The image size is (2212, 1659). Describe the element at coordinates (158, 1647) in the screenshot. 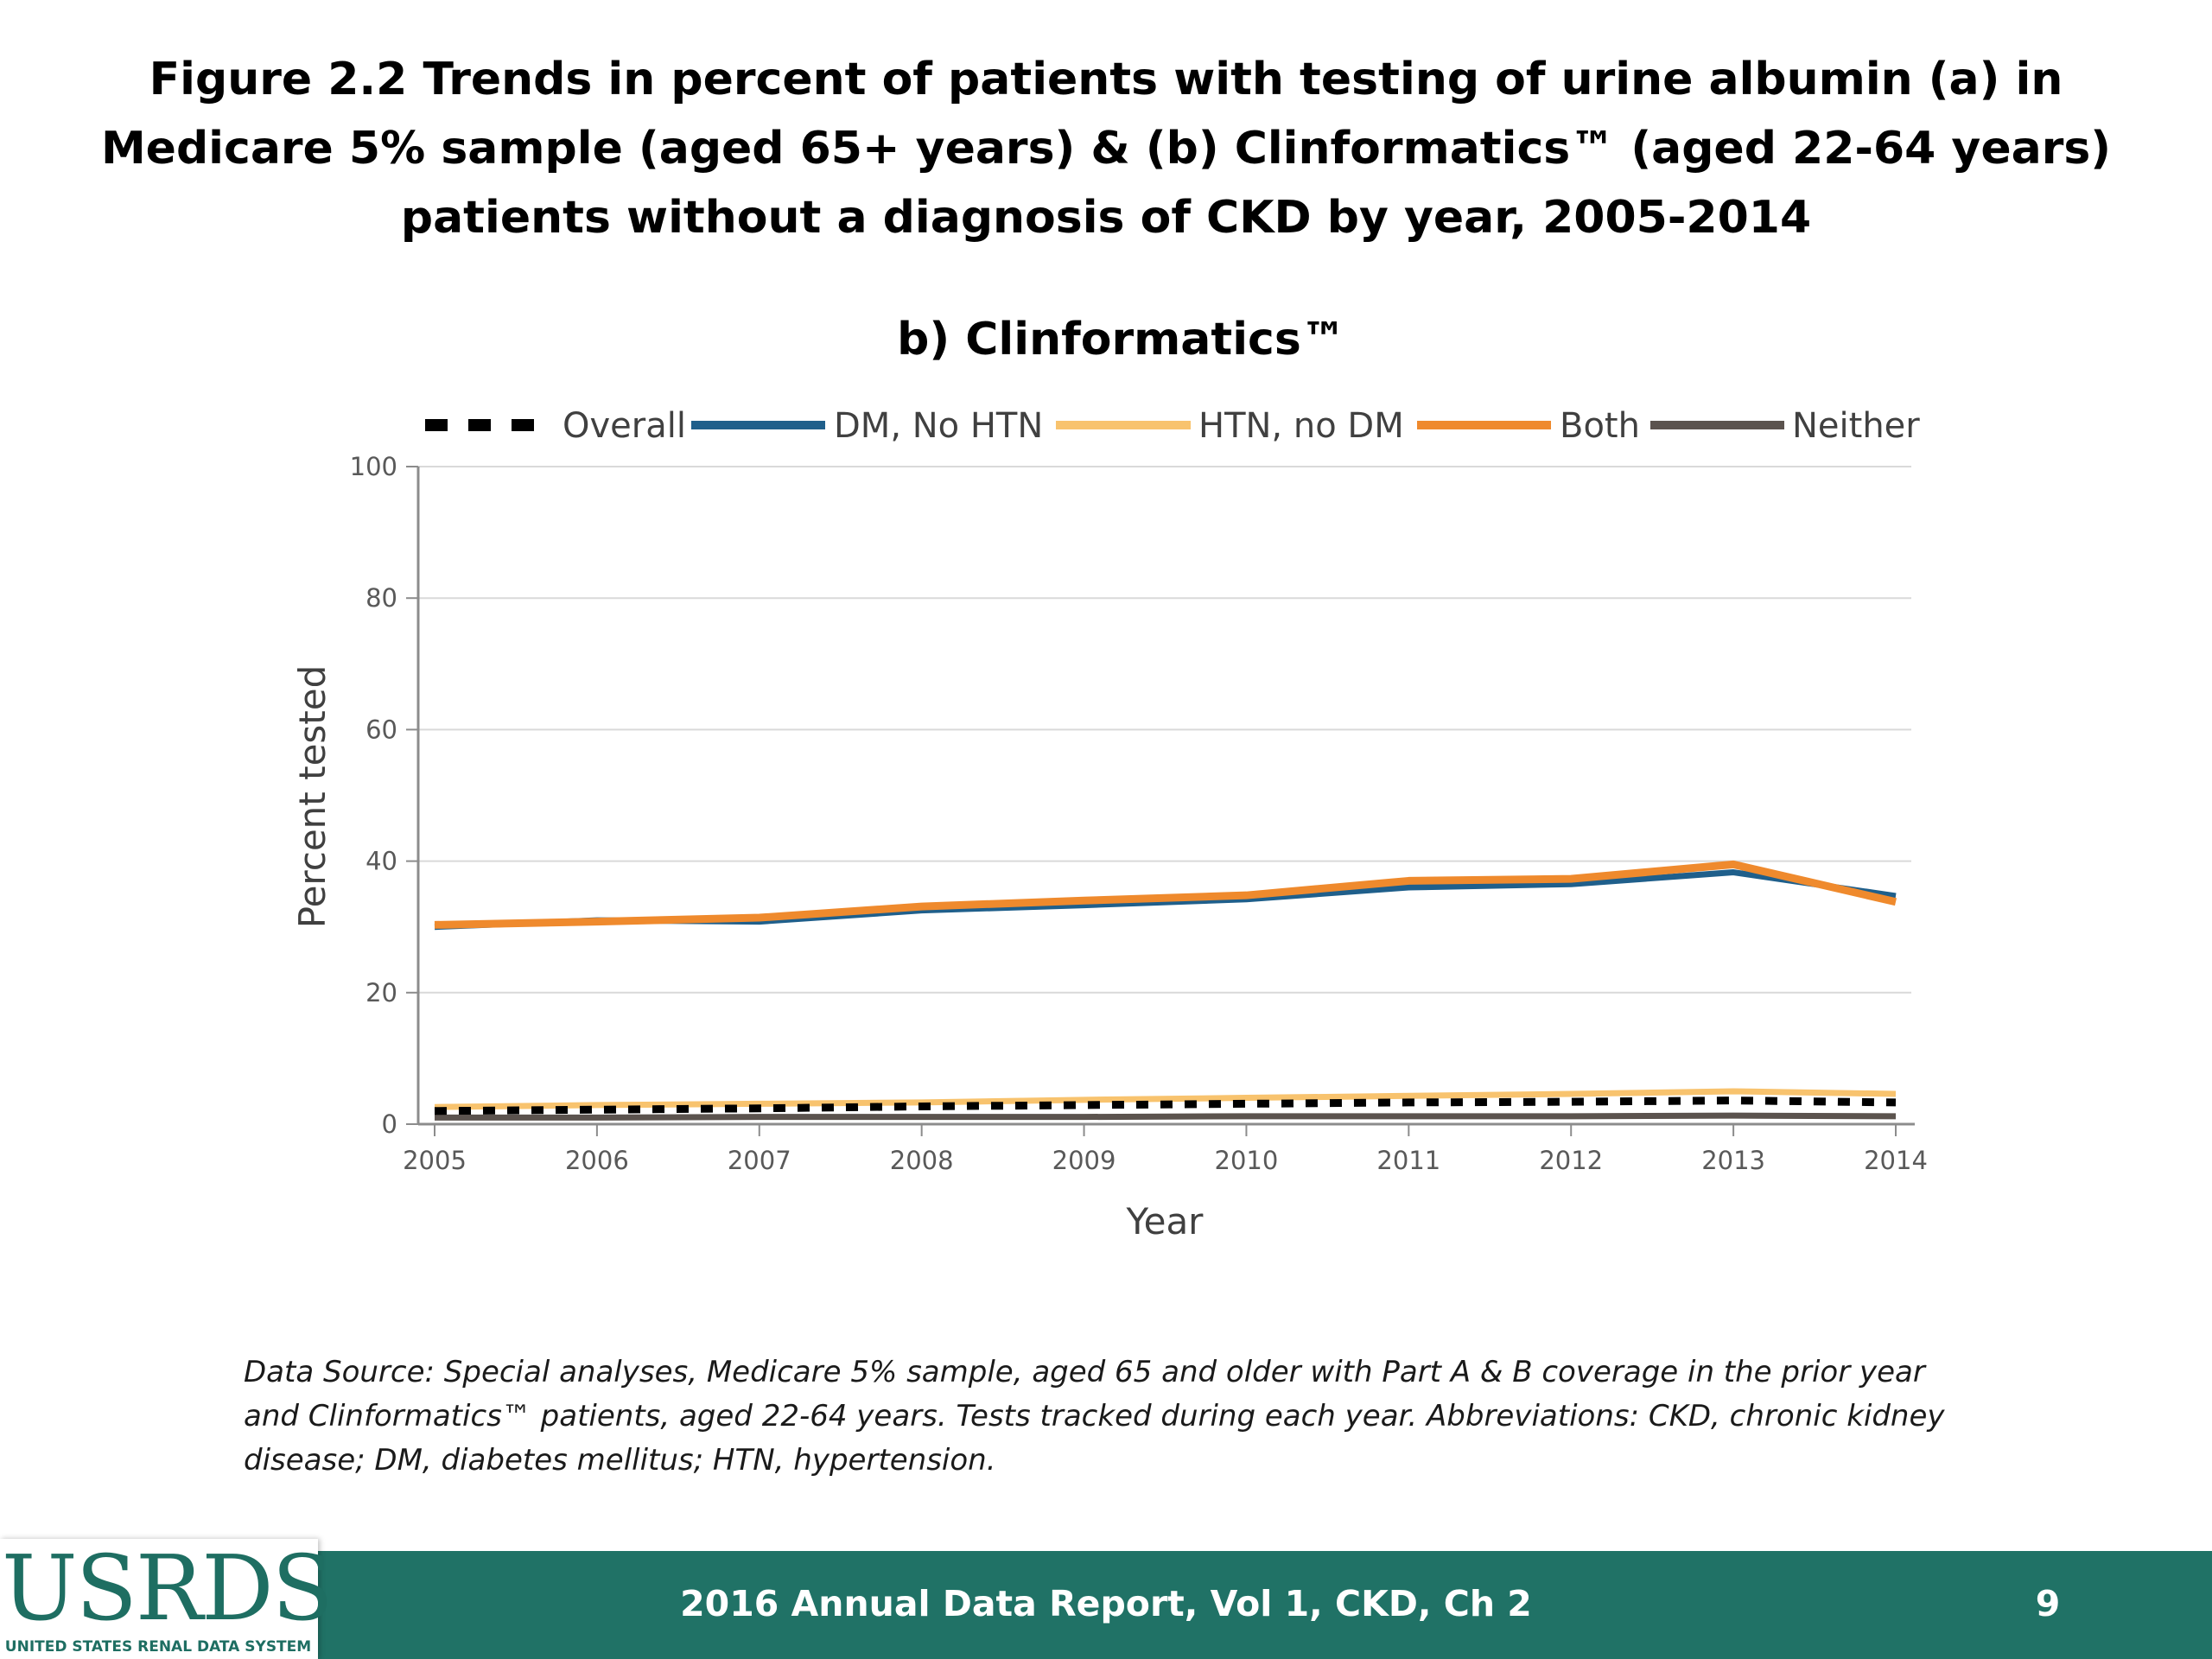

I see `logo-subtext: UNITED STATES RENAL DATA SYSTEM` at that location.